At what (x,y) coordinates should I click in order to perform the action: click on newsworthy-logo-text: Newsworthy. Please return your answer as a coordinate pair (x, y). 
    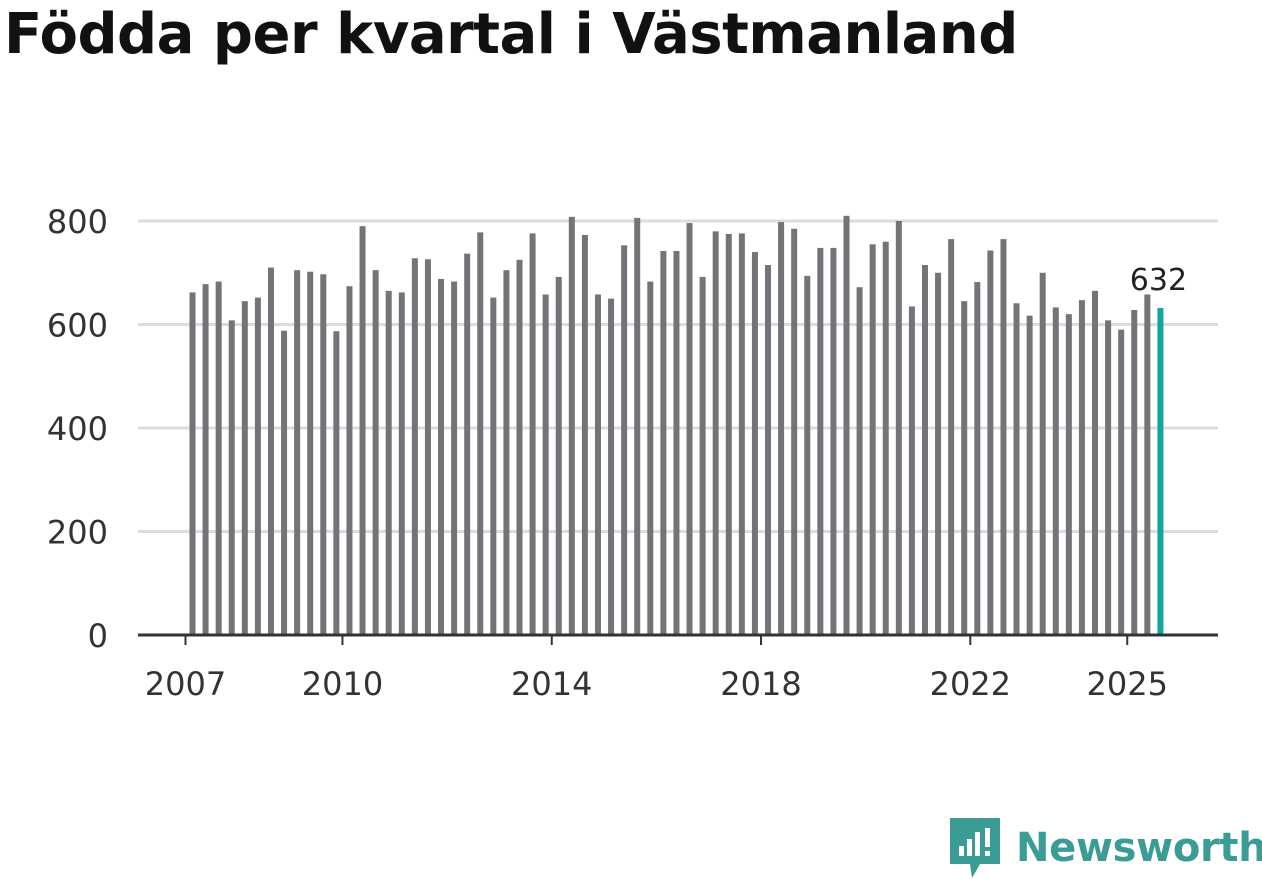
    Looking at the image, I should click on (1139, 848).